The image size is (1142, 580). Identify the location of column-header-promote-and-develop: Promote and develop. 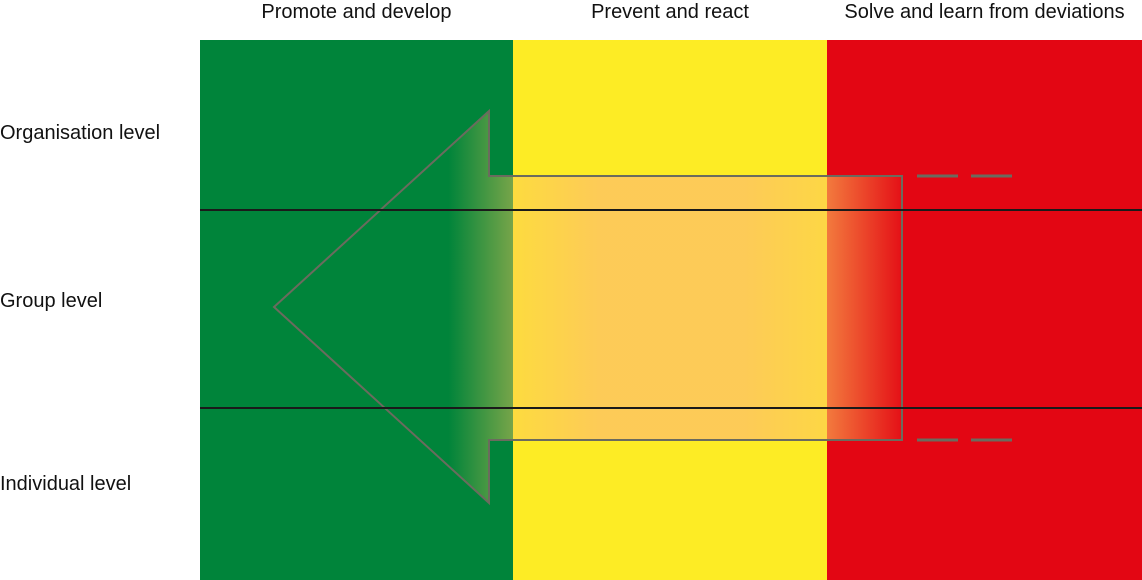
(356, 12).